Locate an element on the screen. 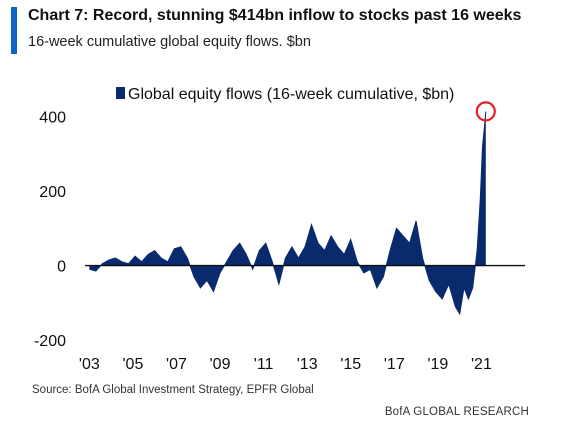 Image resolution: width=561 pixels, height=433 pixels. x-tick-label: '17 is located at coordinates (394, 364).